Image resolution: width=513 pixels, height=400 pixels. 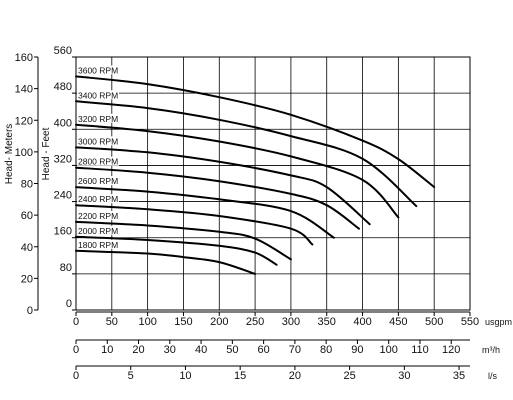 I want to click on curve-label-3200-rpm: 3200 RPM, so click(x=98, y=119).